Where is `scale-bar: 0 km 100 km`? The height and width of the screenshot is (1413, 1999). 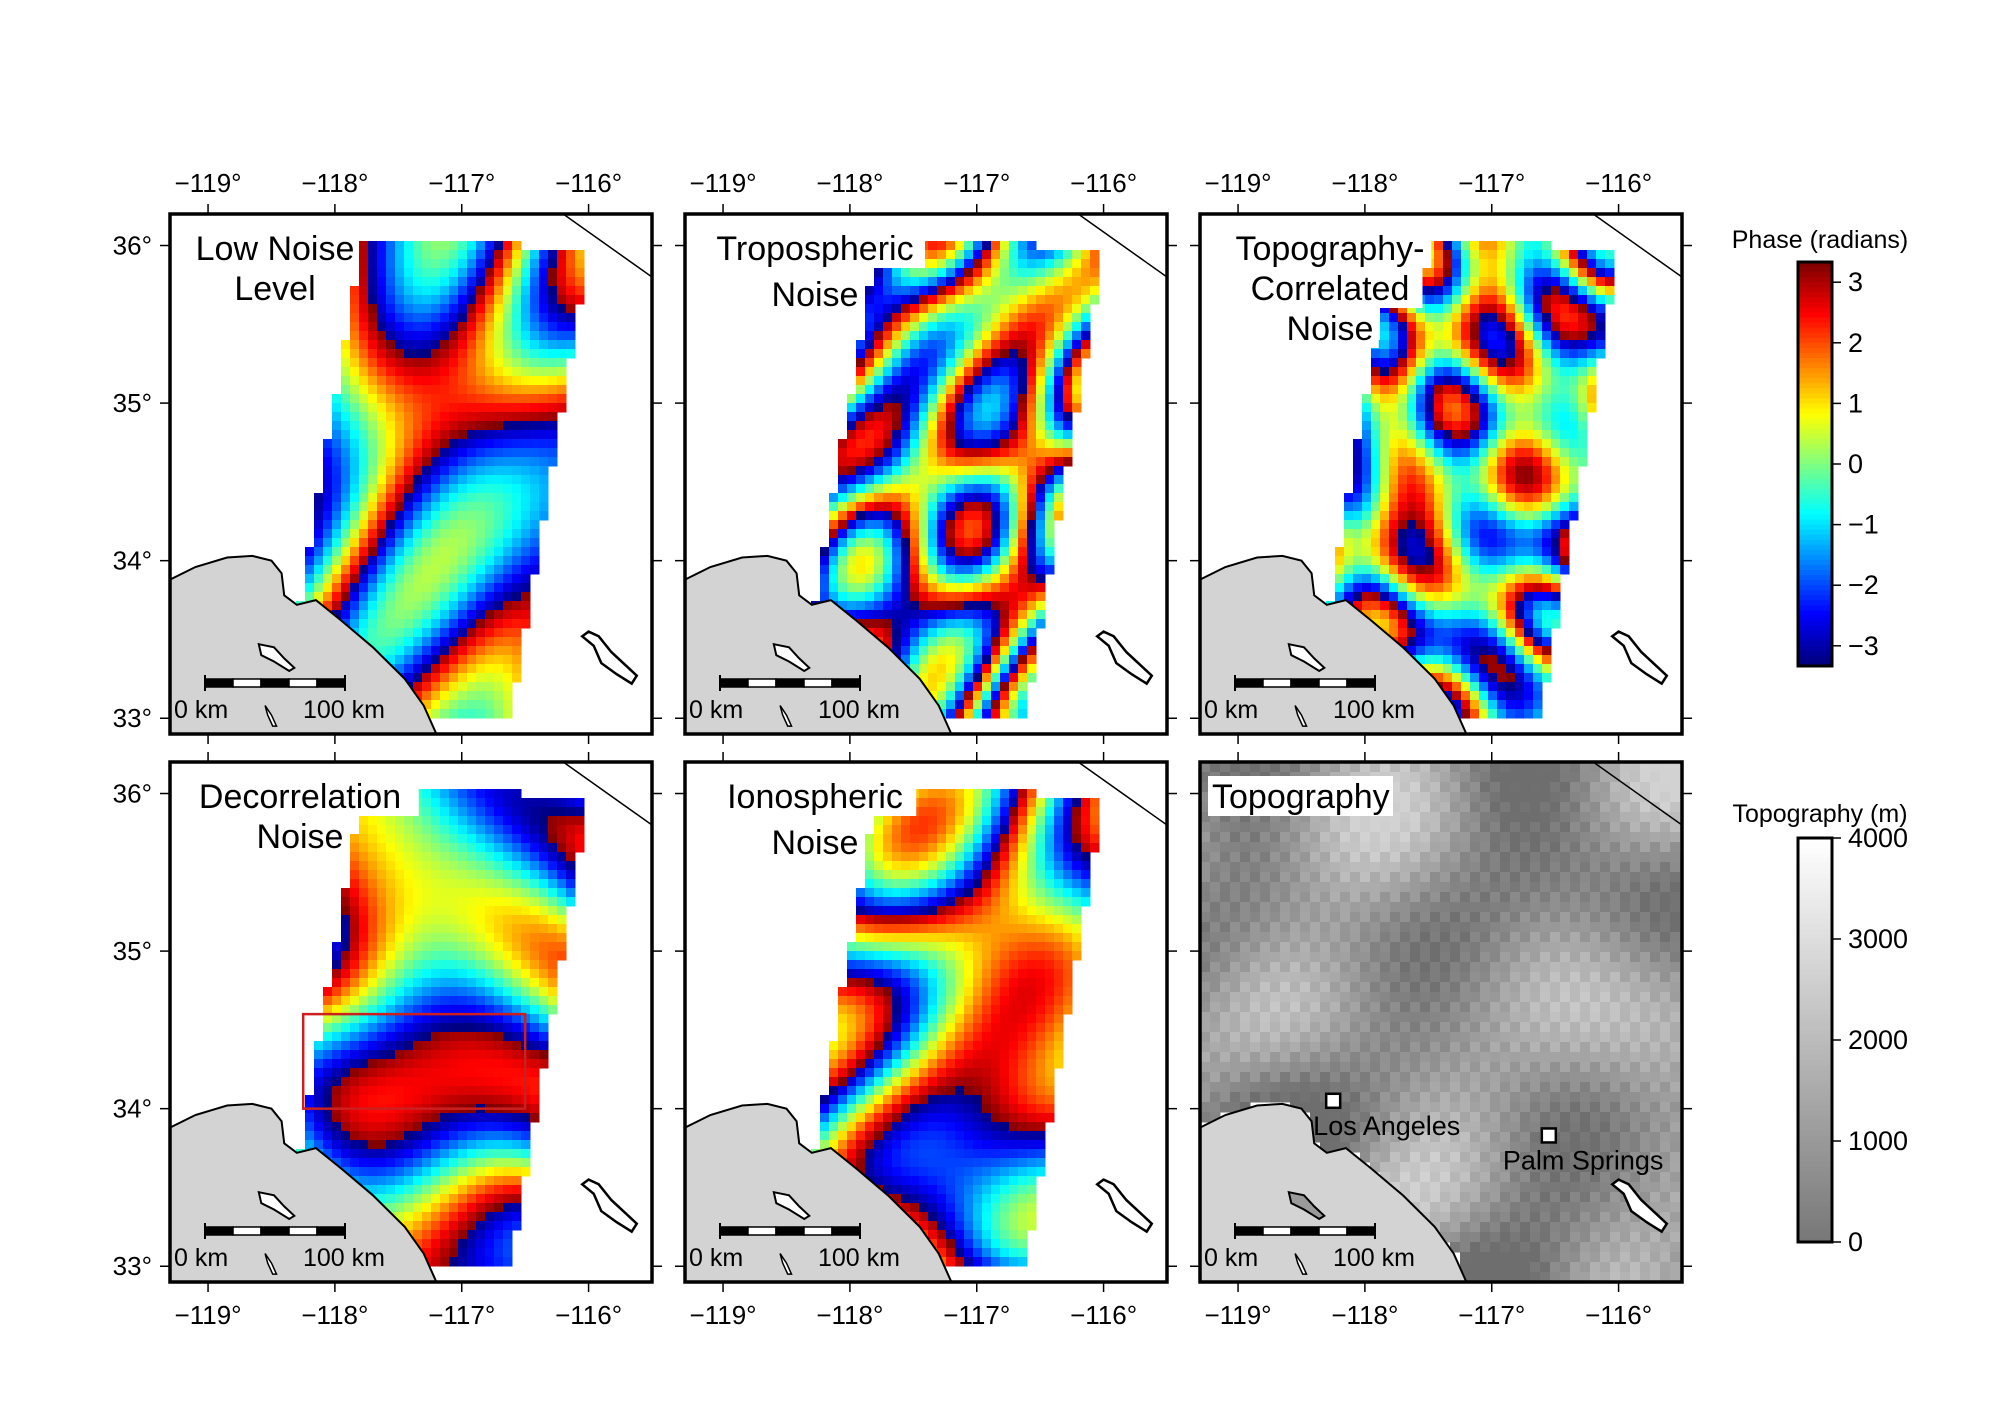
scale-bar: 0 km 100 km is located at coordinates (1309, 699).